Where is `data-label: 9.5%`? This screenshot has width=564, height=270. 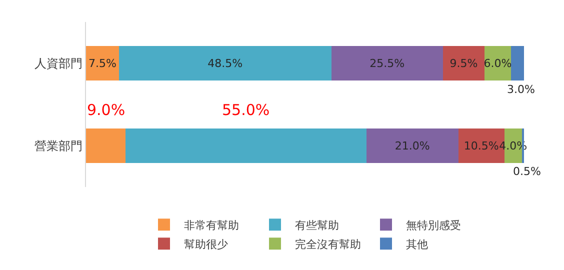 data-label: 9.5% is located at coordinates (464, 63).